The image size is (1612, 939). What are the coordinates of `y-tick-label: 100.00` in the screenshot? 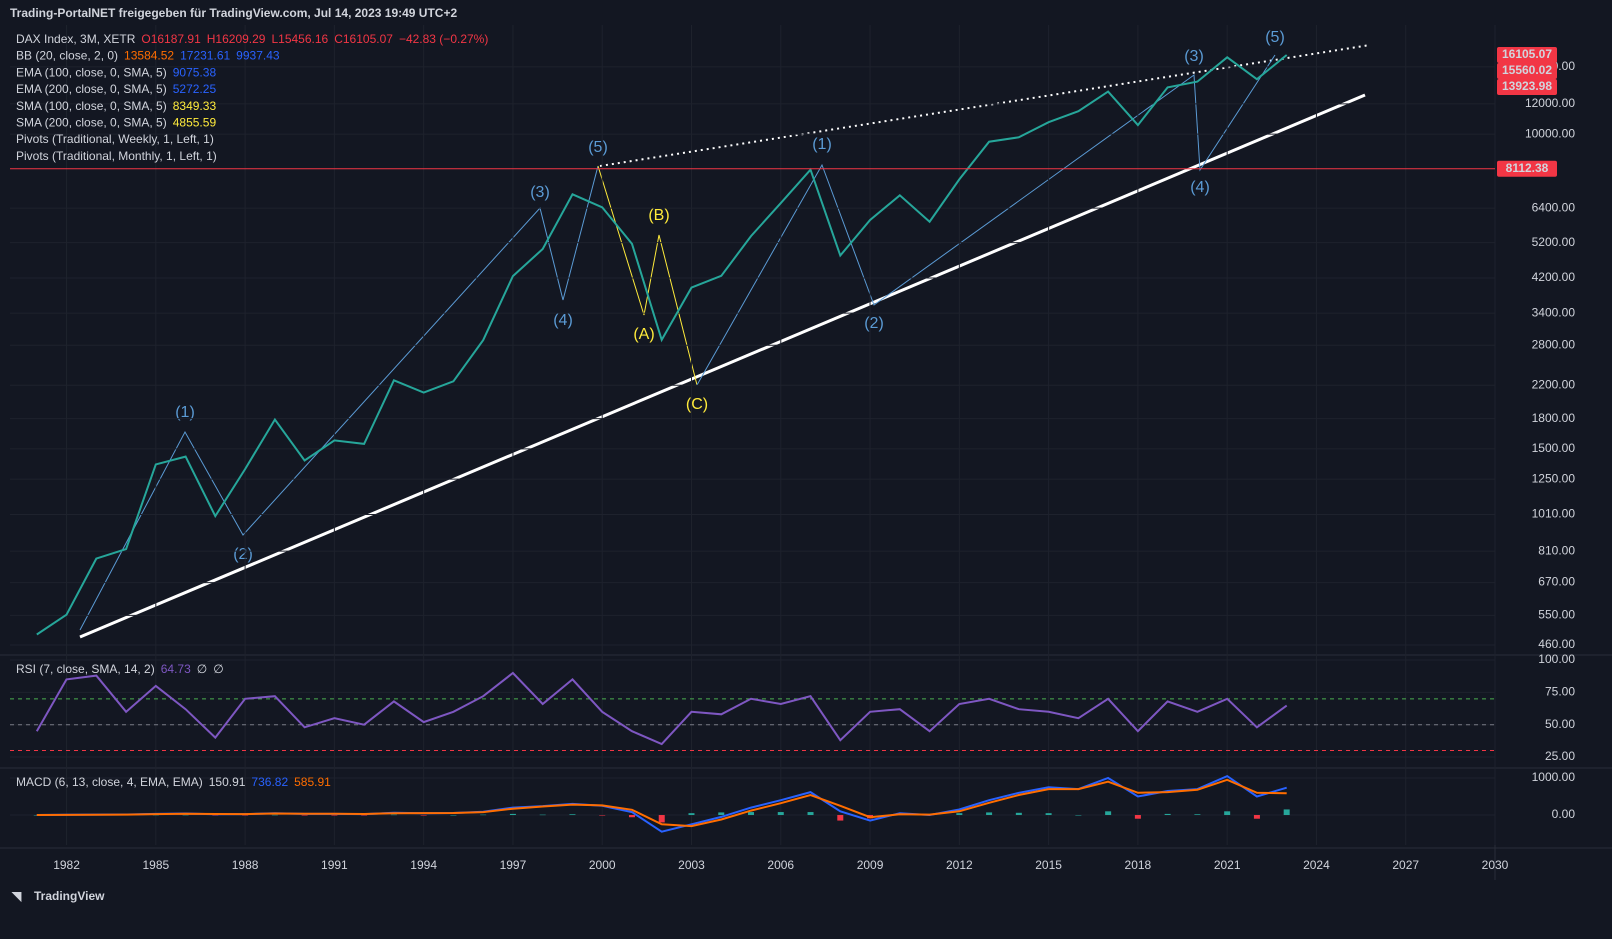 It's located at (1556, 659).